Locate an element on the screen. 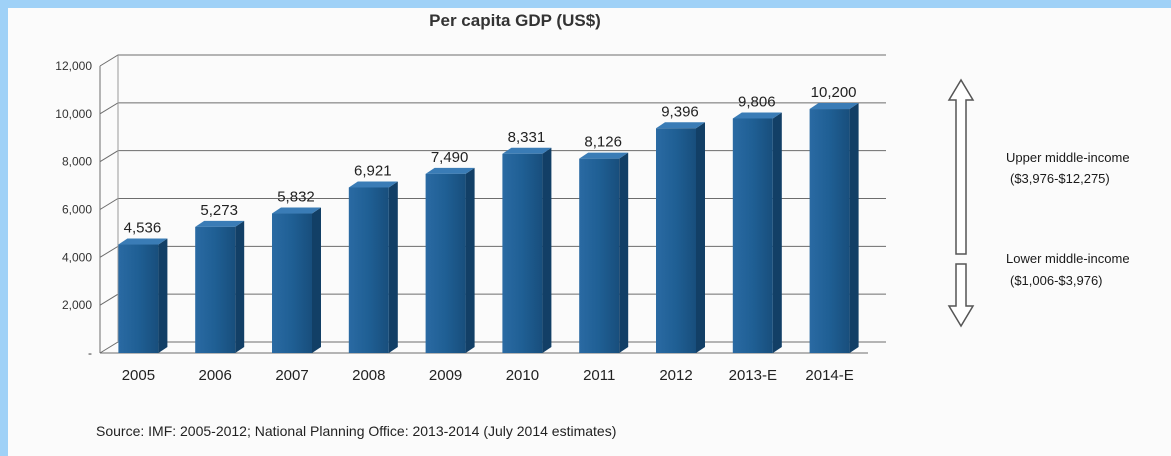  x-tick-label: 2006 is located at coordinates (215, 375).